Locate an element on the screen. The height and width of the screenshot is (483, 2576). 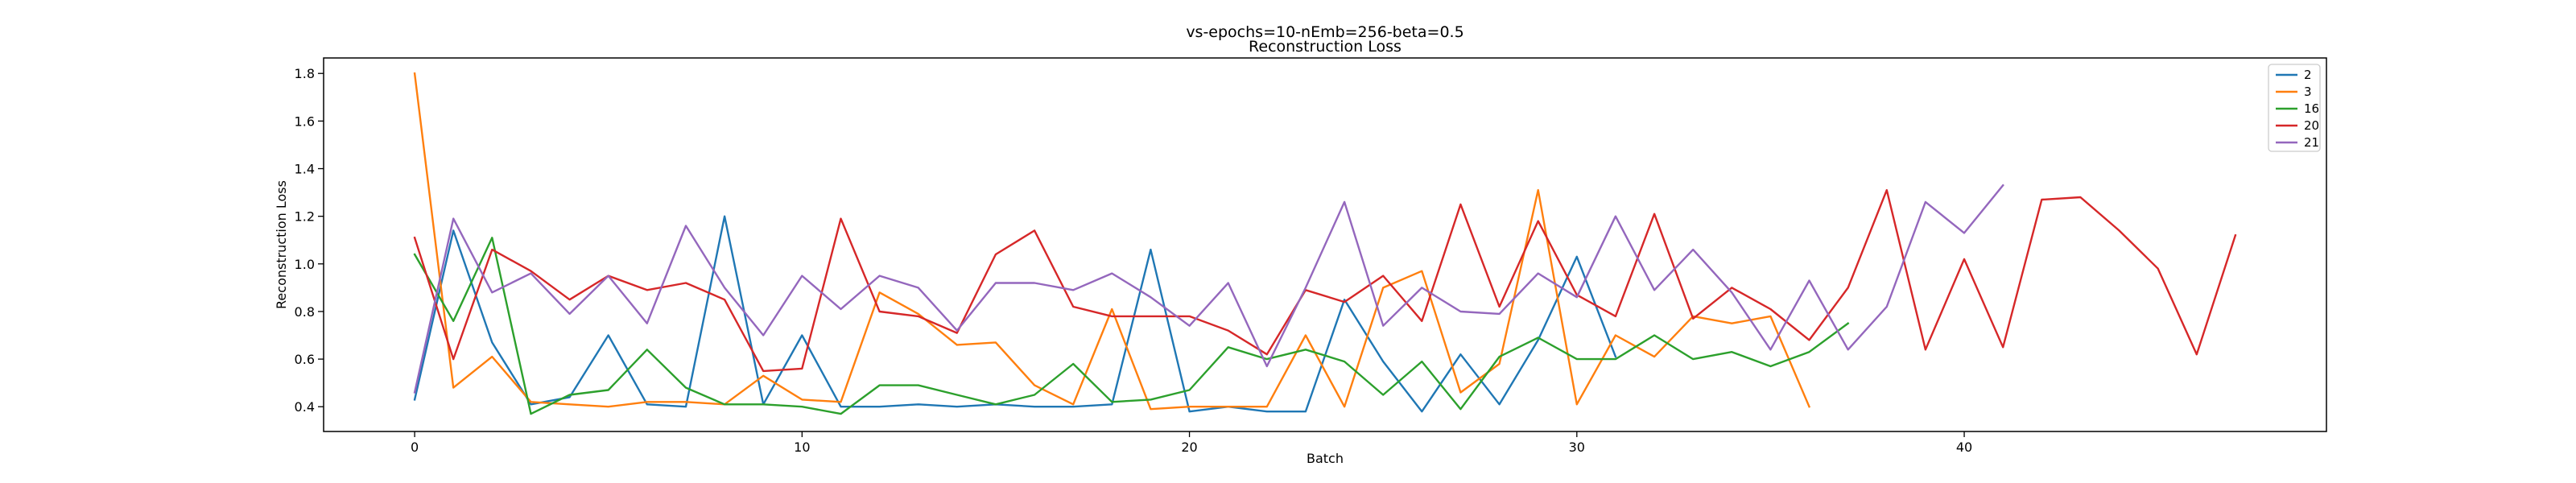
chart-title: vs-epochs=10-nEmb=256-beta=0.5 is located at coordinates (1324, 32).